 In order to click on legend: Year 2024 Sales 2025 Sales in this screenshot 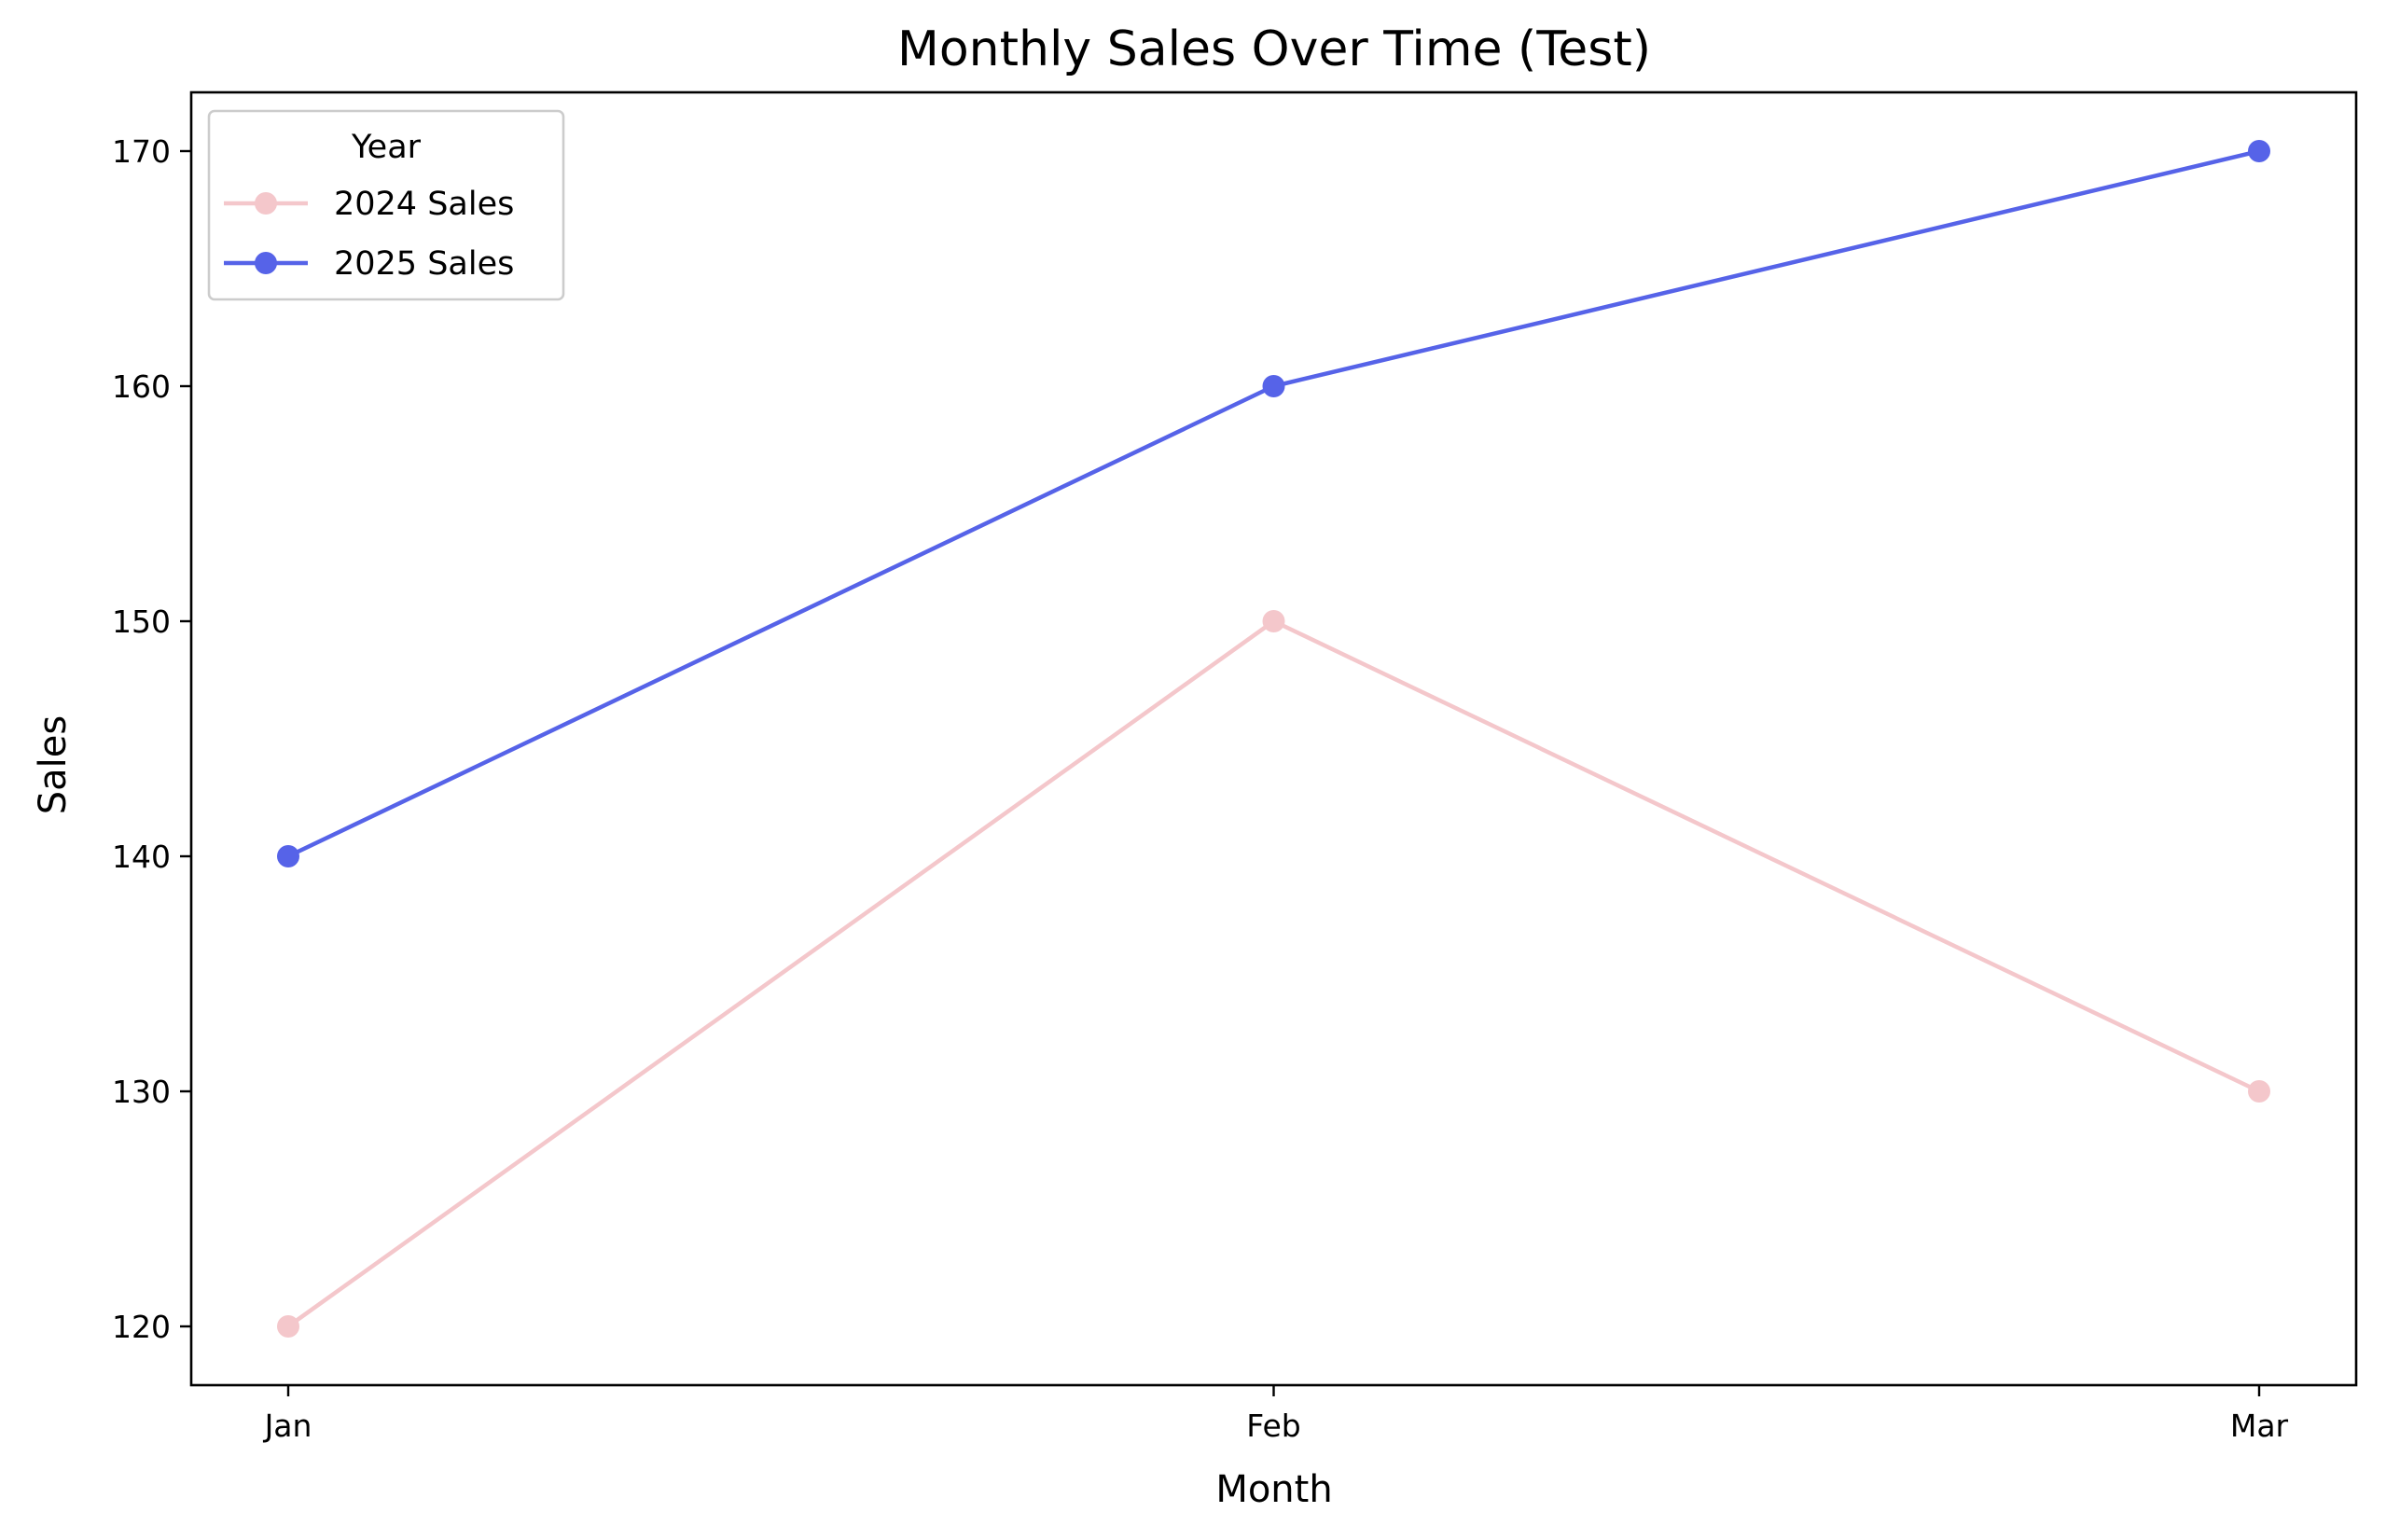, I will do `click(386, 205)`.